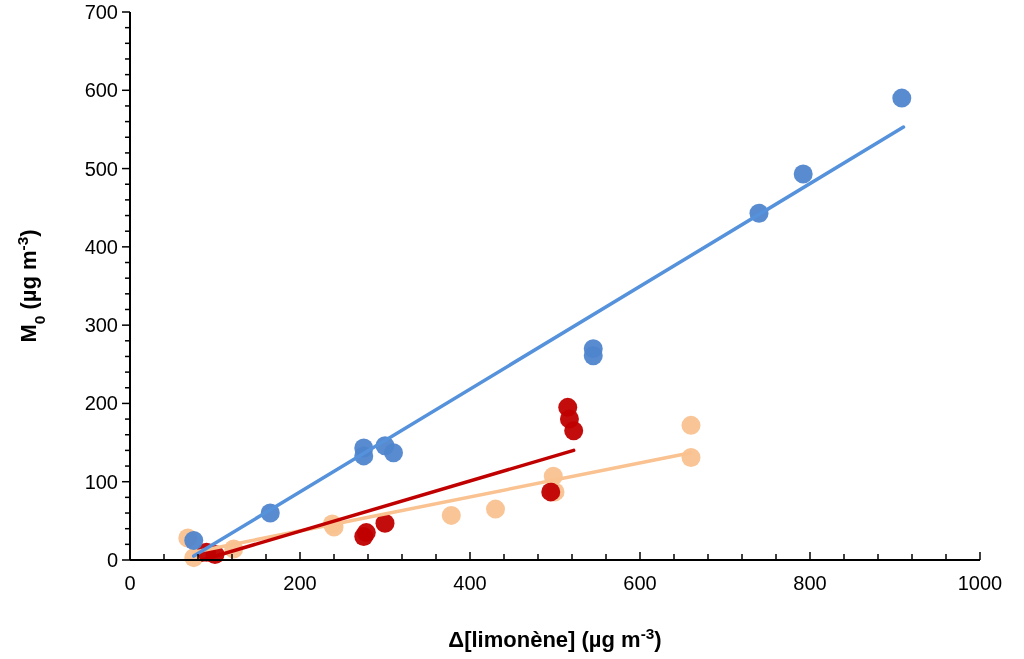 The height and width of the screenshot is (659, 1024). I want to click on x-tick-label: 600, so click(640, 583).